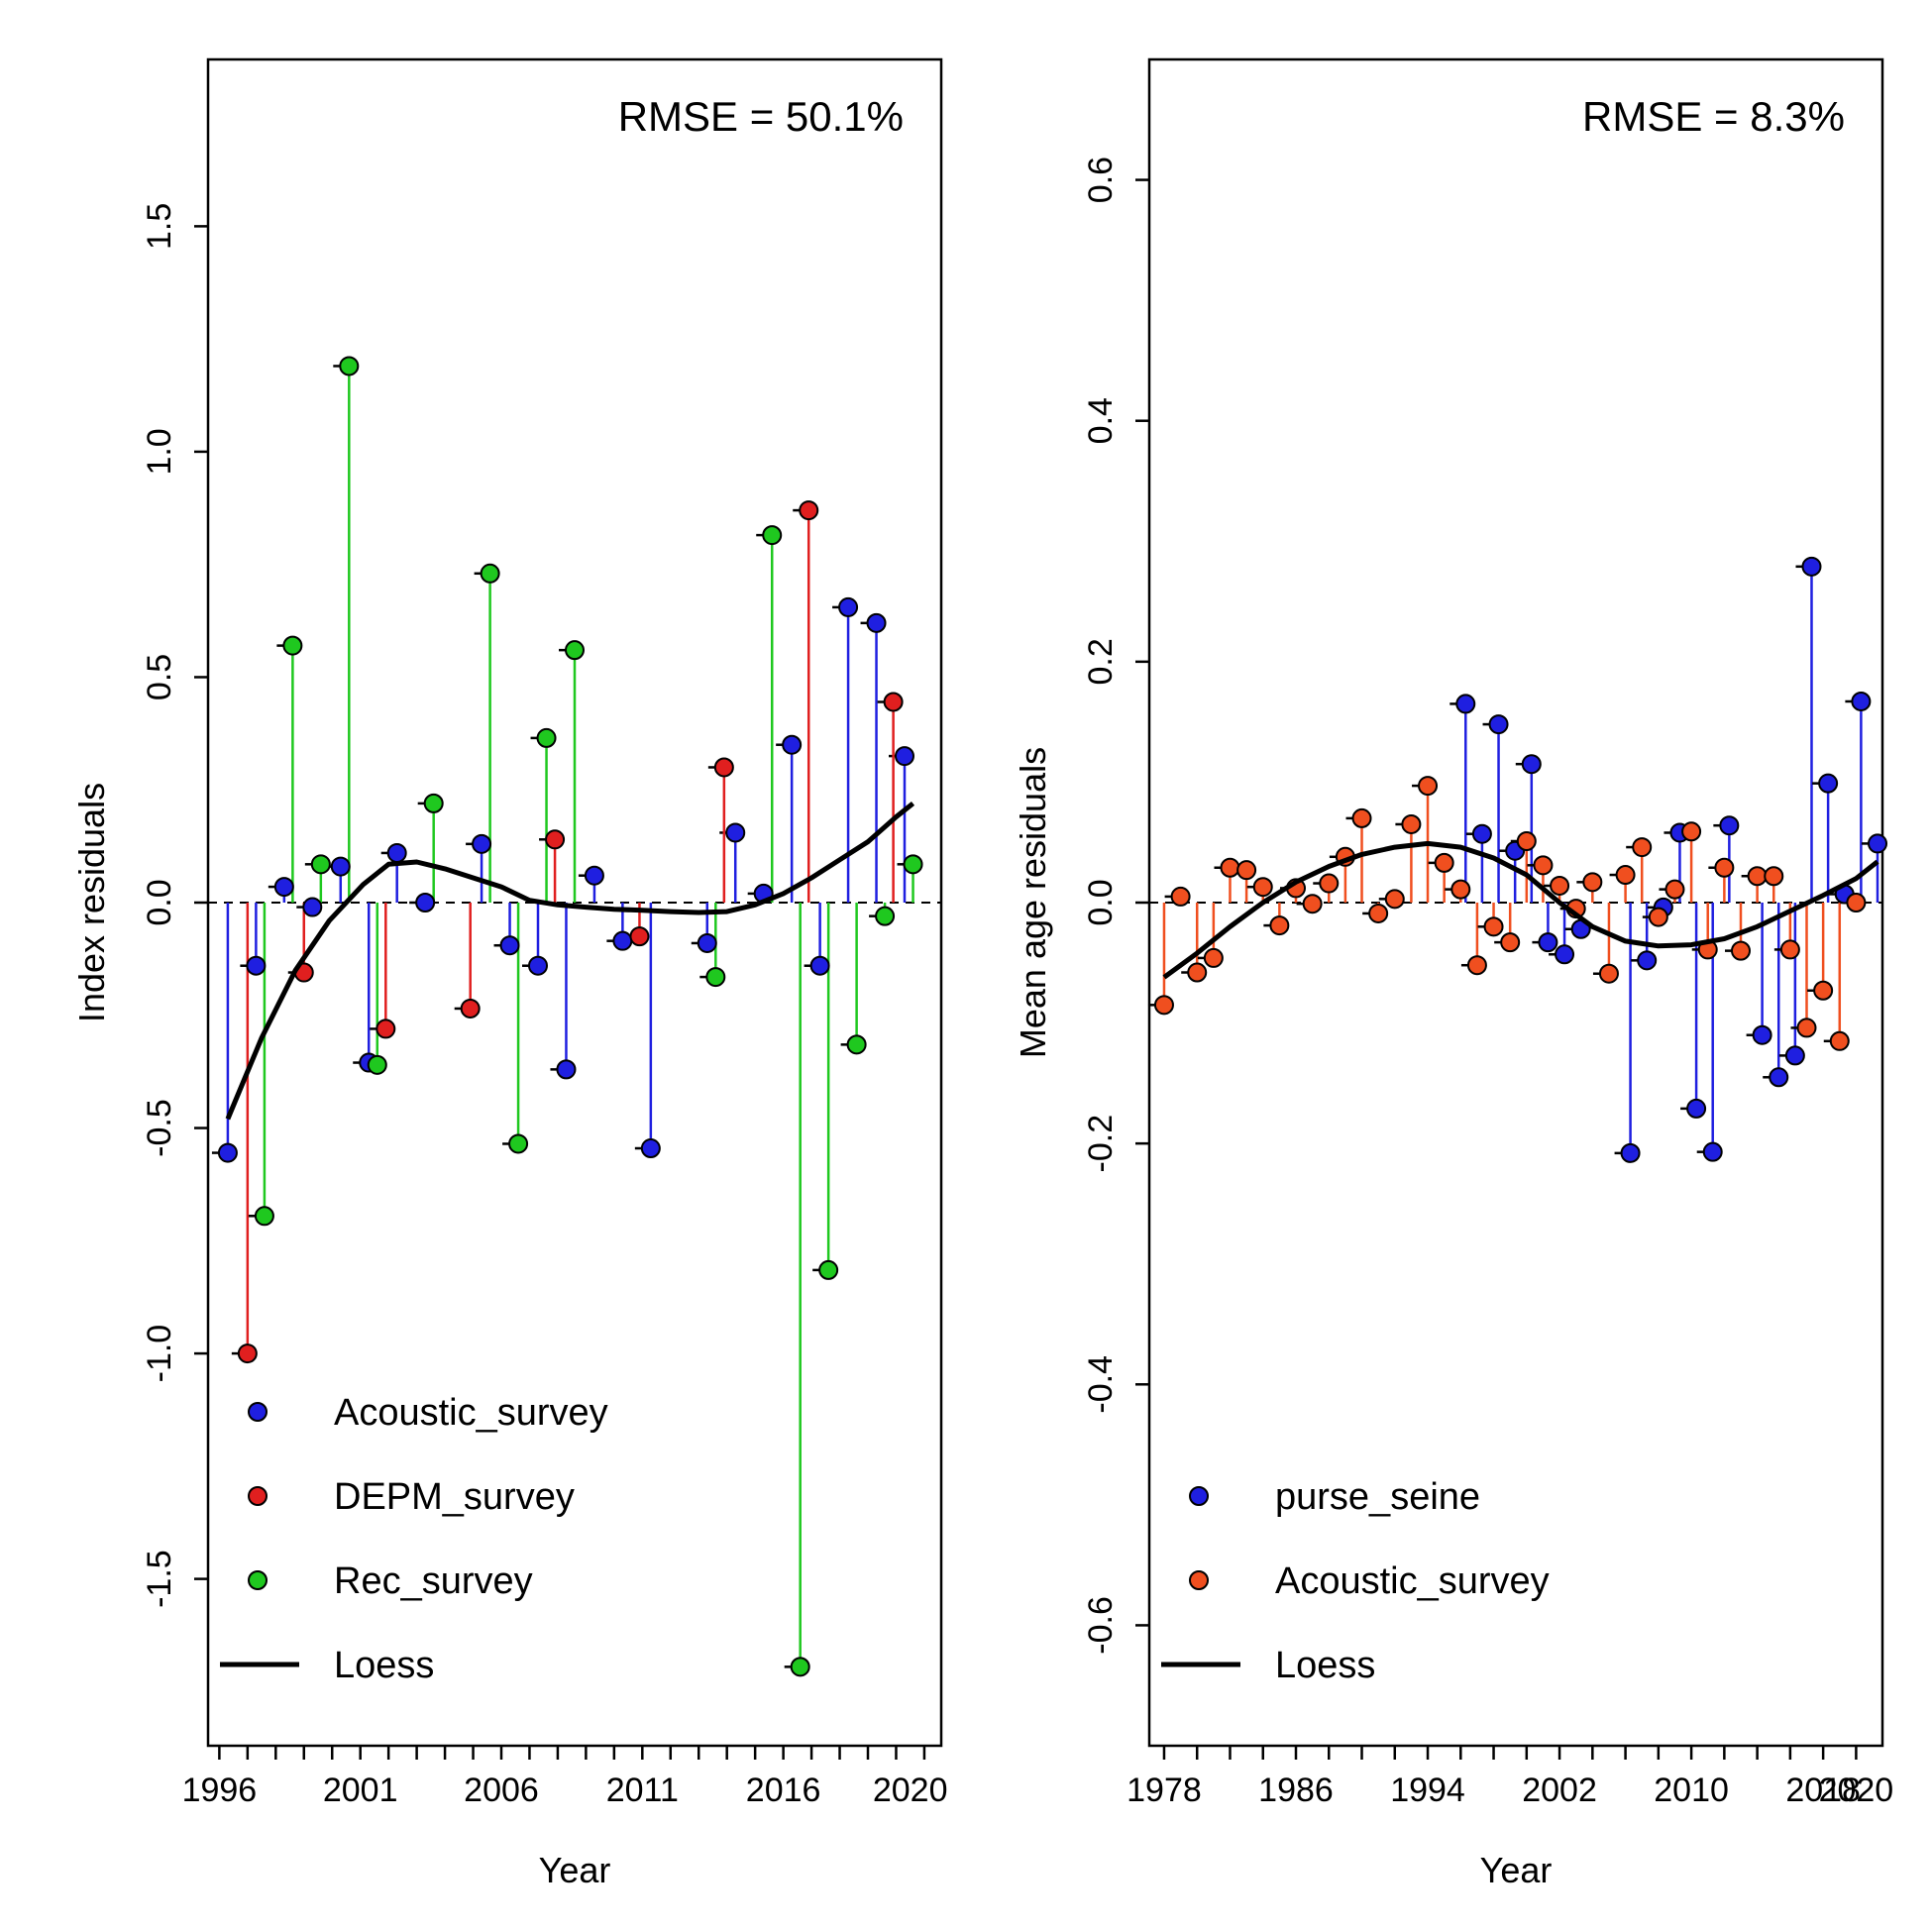 Image resolution: width=1932 pixels, height=1932 pixels. I want to click on left-y-axis-label: Index residuals, so click(91, 903).